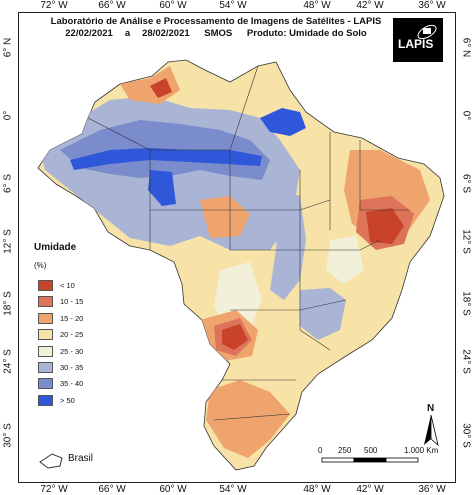 The image size is (474, 495). I want to click on zone-30-35-center, so click(288, 245).